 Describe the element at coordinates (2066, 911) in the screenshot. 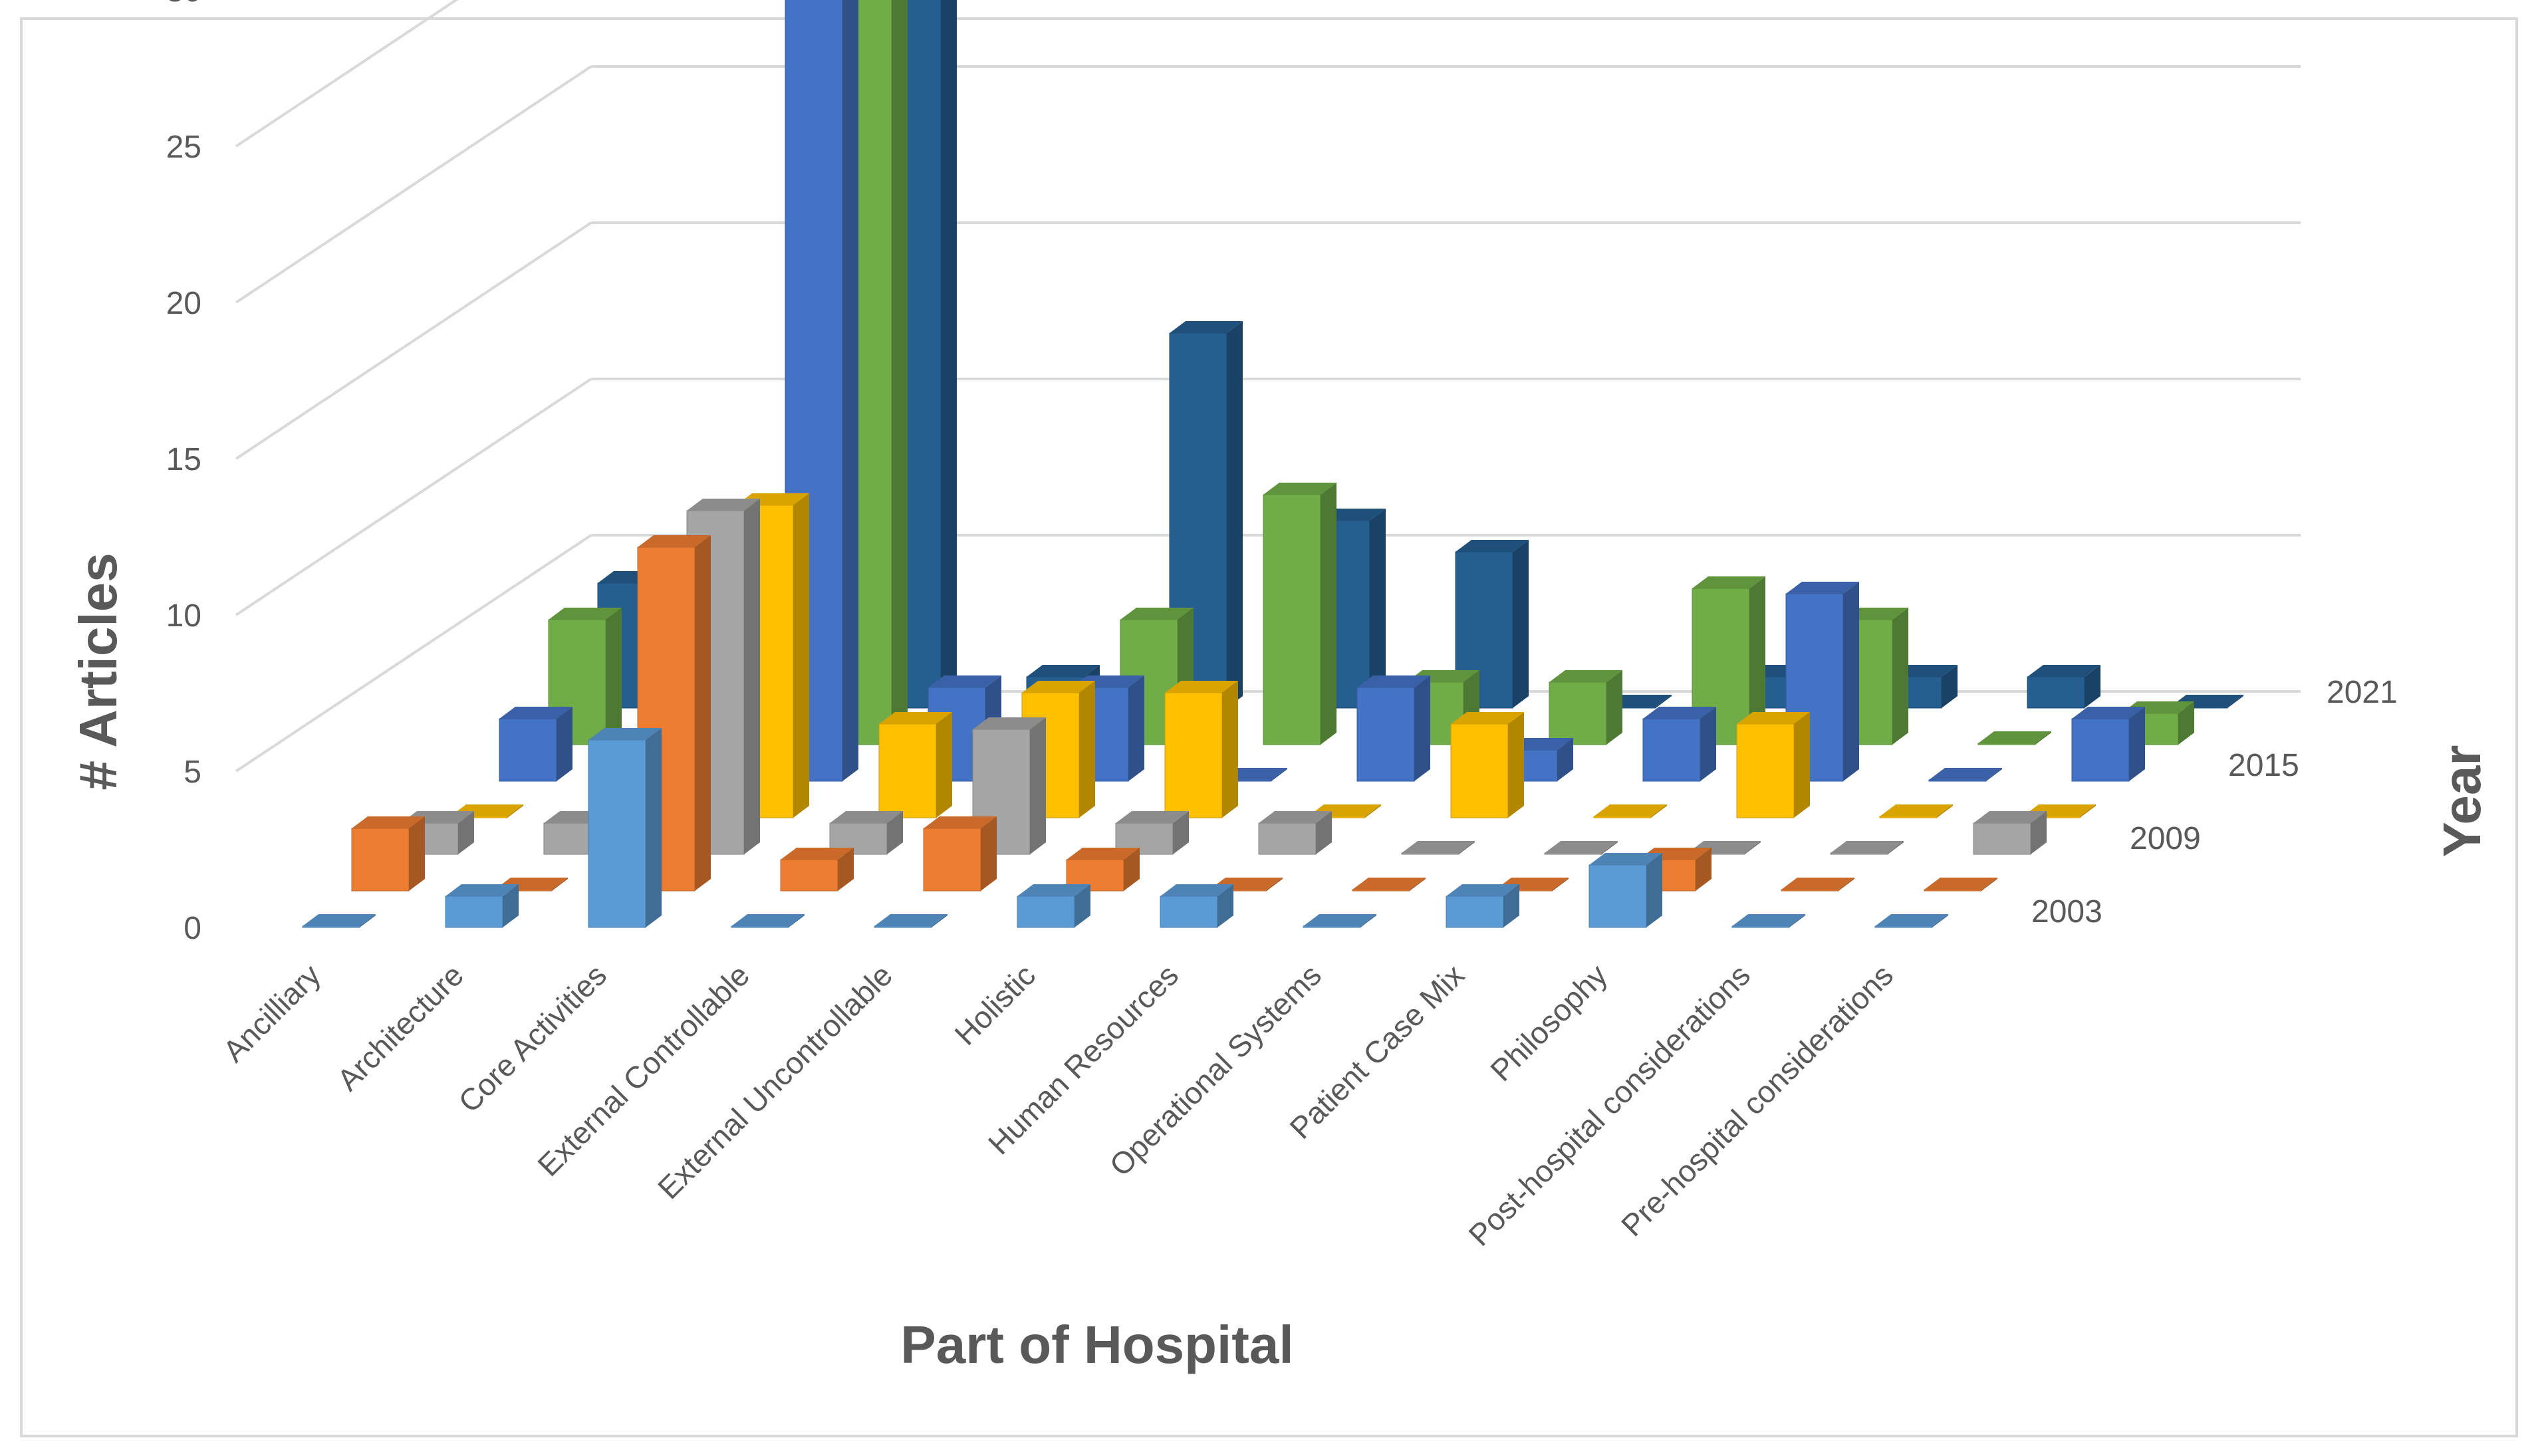

I see `depth-tick-label: 2003` at that location.